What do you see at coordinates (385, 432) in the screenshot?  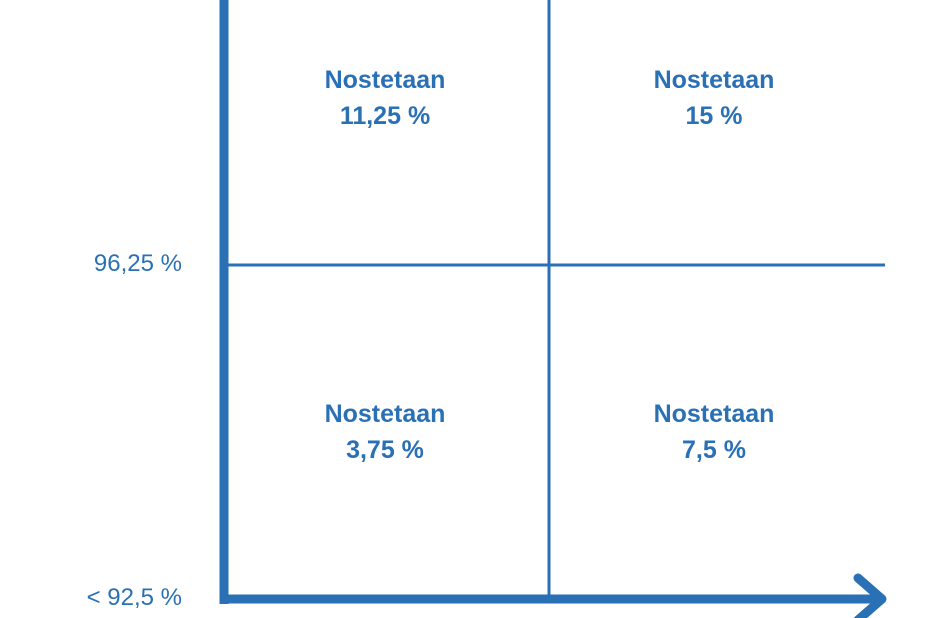 I see `quadrant-bottom-left-label: Nostetaan 3,75 %` at bounding box center [385, 432].